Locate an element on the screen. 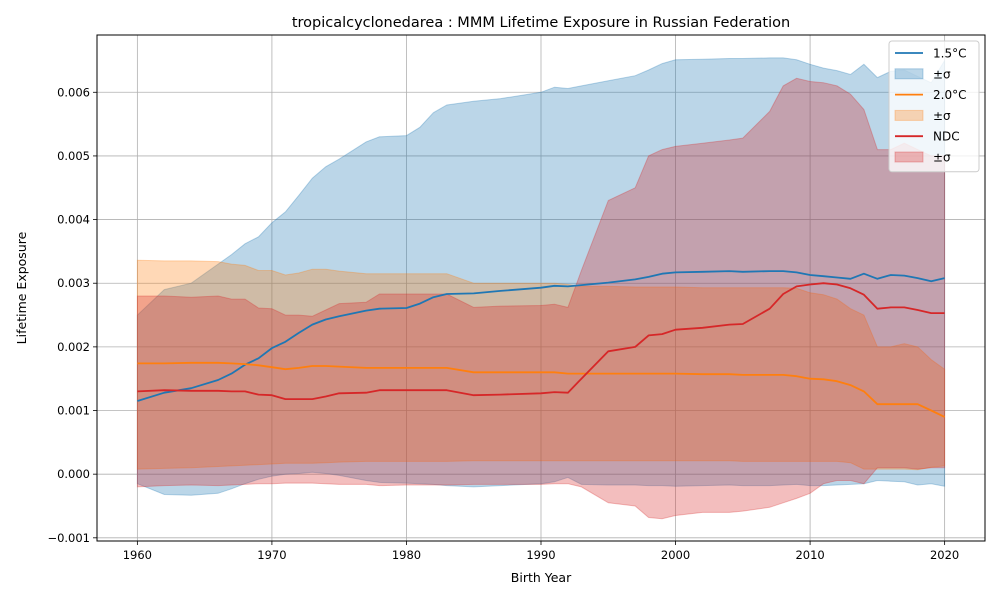 This screenshot has height=600, width=1000. y-tick-label: 0.001 is located at coordinates (73, 411).